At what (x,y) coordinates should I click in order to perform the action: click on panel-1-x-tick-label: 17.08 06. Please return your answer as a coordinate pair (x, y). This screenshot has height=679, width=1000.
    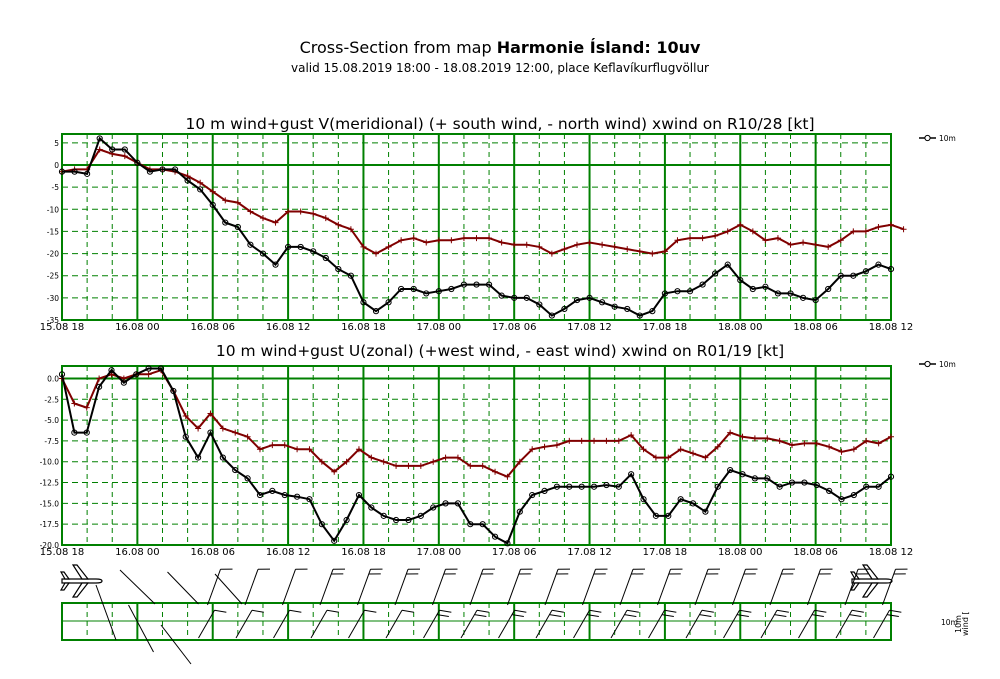
    Looking at the image, I should click on (514, 327).